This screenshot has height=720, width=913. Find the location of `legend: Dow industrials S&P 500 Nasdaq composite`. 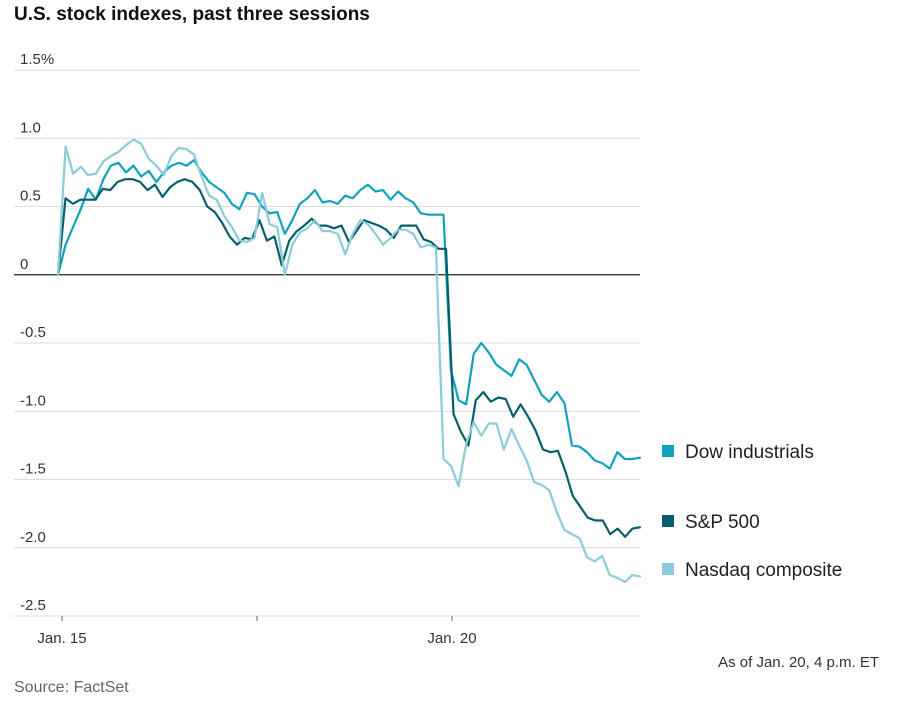

legend: Dow industrials S&P 500 Nasdaq composite is located at coordinates (752, 511).